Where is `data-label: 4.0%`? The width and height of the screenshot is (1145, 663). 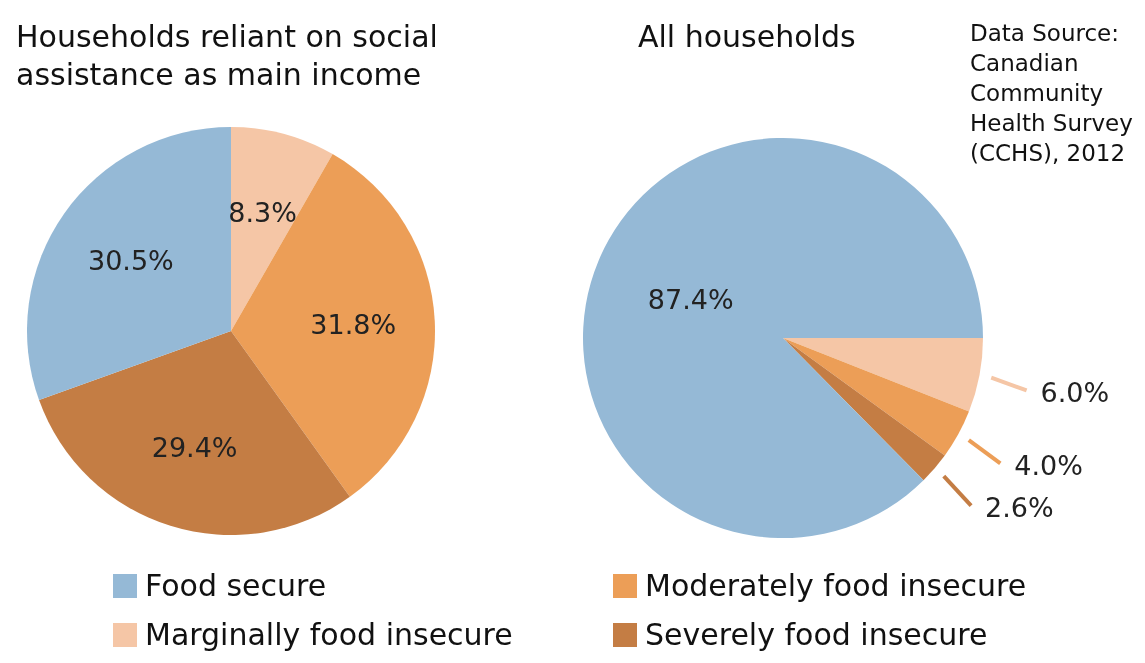 data-label: 4.0% is located at coordinates (1048, 465).